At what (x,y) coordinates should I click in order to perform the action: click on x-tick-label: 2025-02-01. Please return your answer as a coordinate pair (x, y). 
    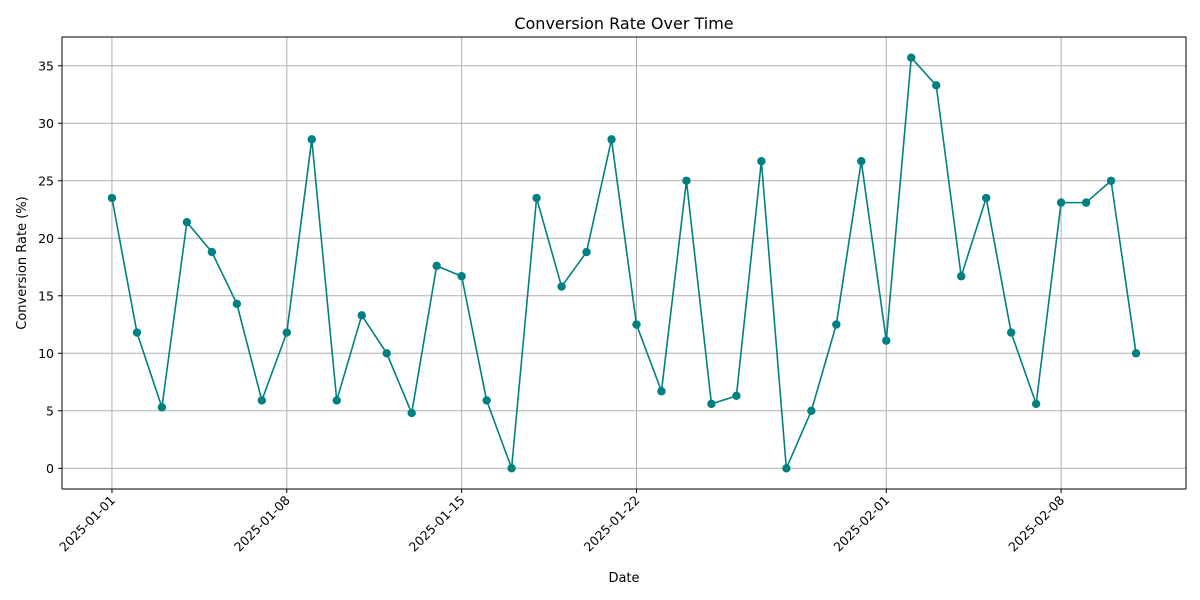
    Looking at the image, I should click on (861, 524).